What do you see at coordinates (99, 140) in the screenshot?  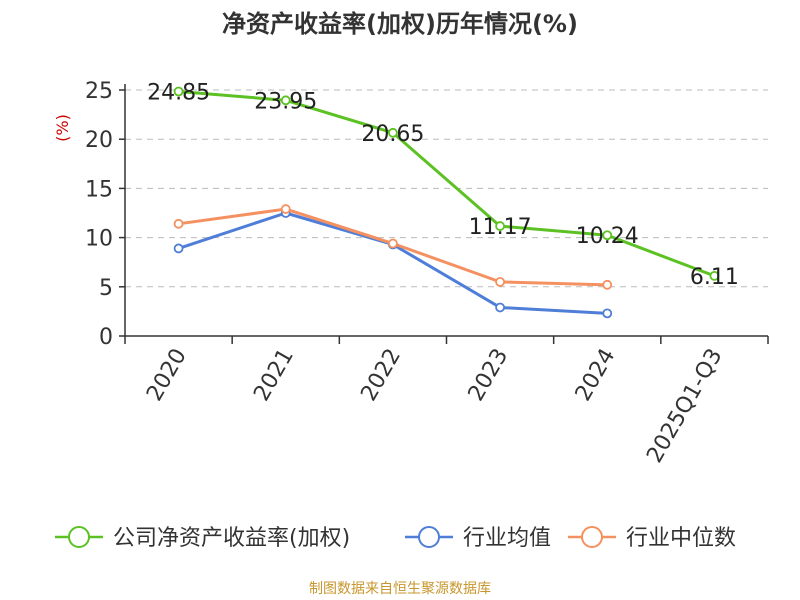 I see `y-tick-label: 20` at bounding box center [99, 140].